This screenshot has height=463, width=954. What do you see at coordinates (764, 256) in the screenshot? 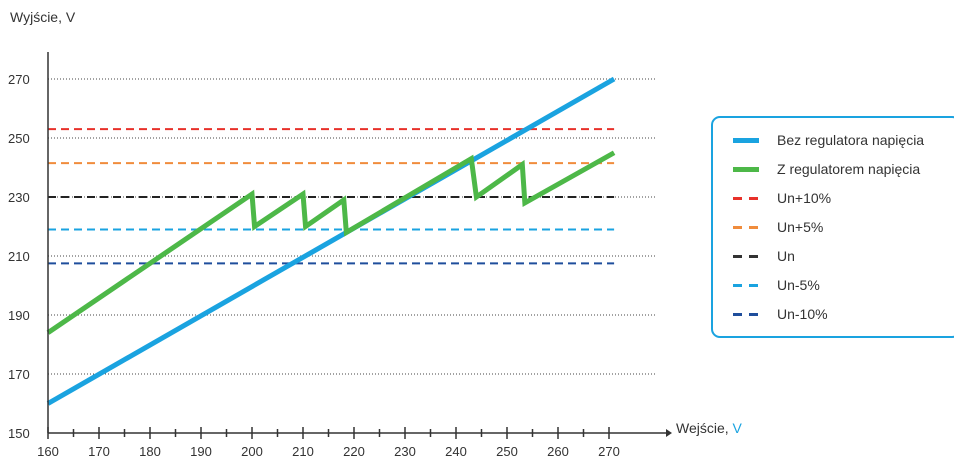
I see `legend-entry: Un` at bounding box center [764, 256].